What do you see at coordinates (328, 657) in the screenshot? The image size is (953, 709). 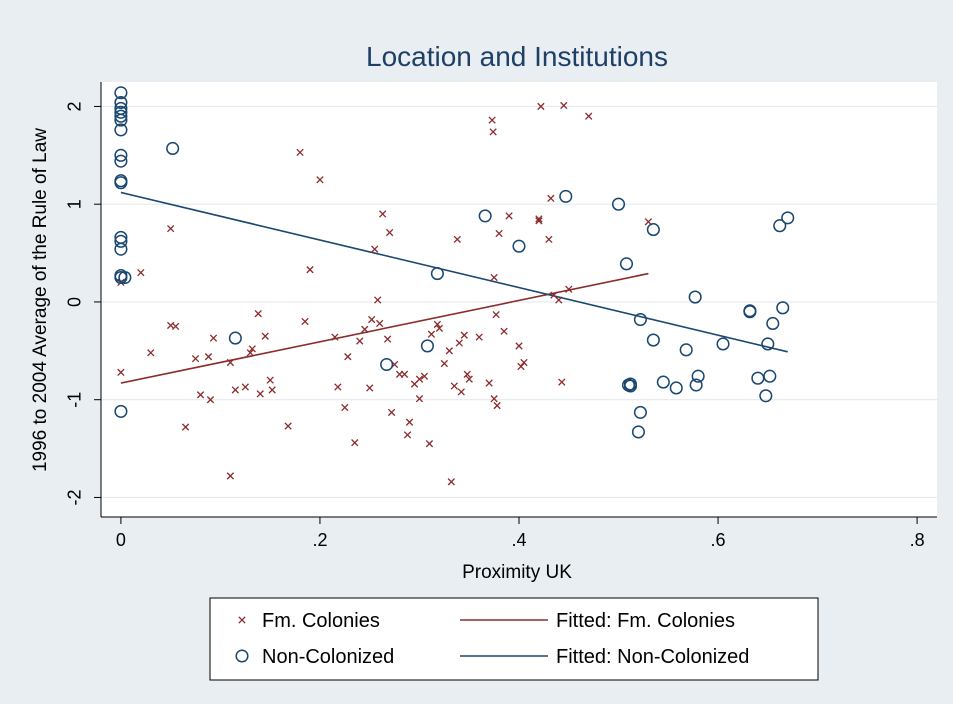 I see `legend-label-1: Non-Colonized` at bounding box center [328, 657].